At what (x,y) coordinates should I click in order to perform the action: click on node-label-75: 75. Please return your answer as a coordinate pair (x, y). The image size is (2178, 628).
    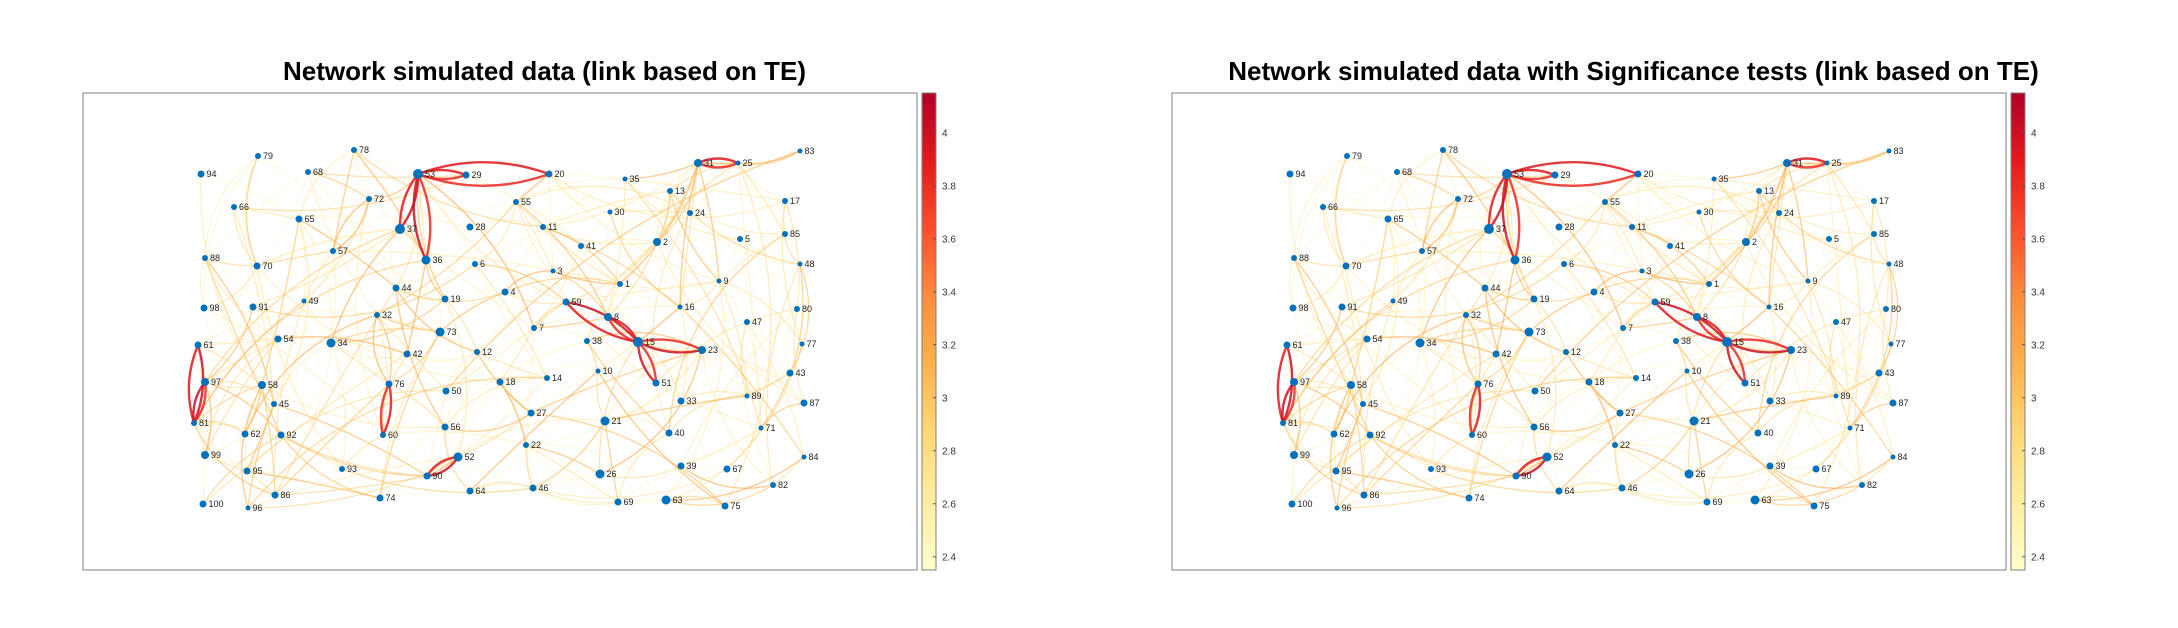
    Looking at the image, I should click on (736, 506).